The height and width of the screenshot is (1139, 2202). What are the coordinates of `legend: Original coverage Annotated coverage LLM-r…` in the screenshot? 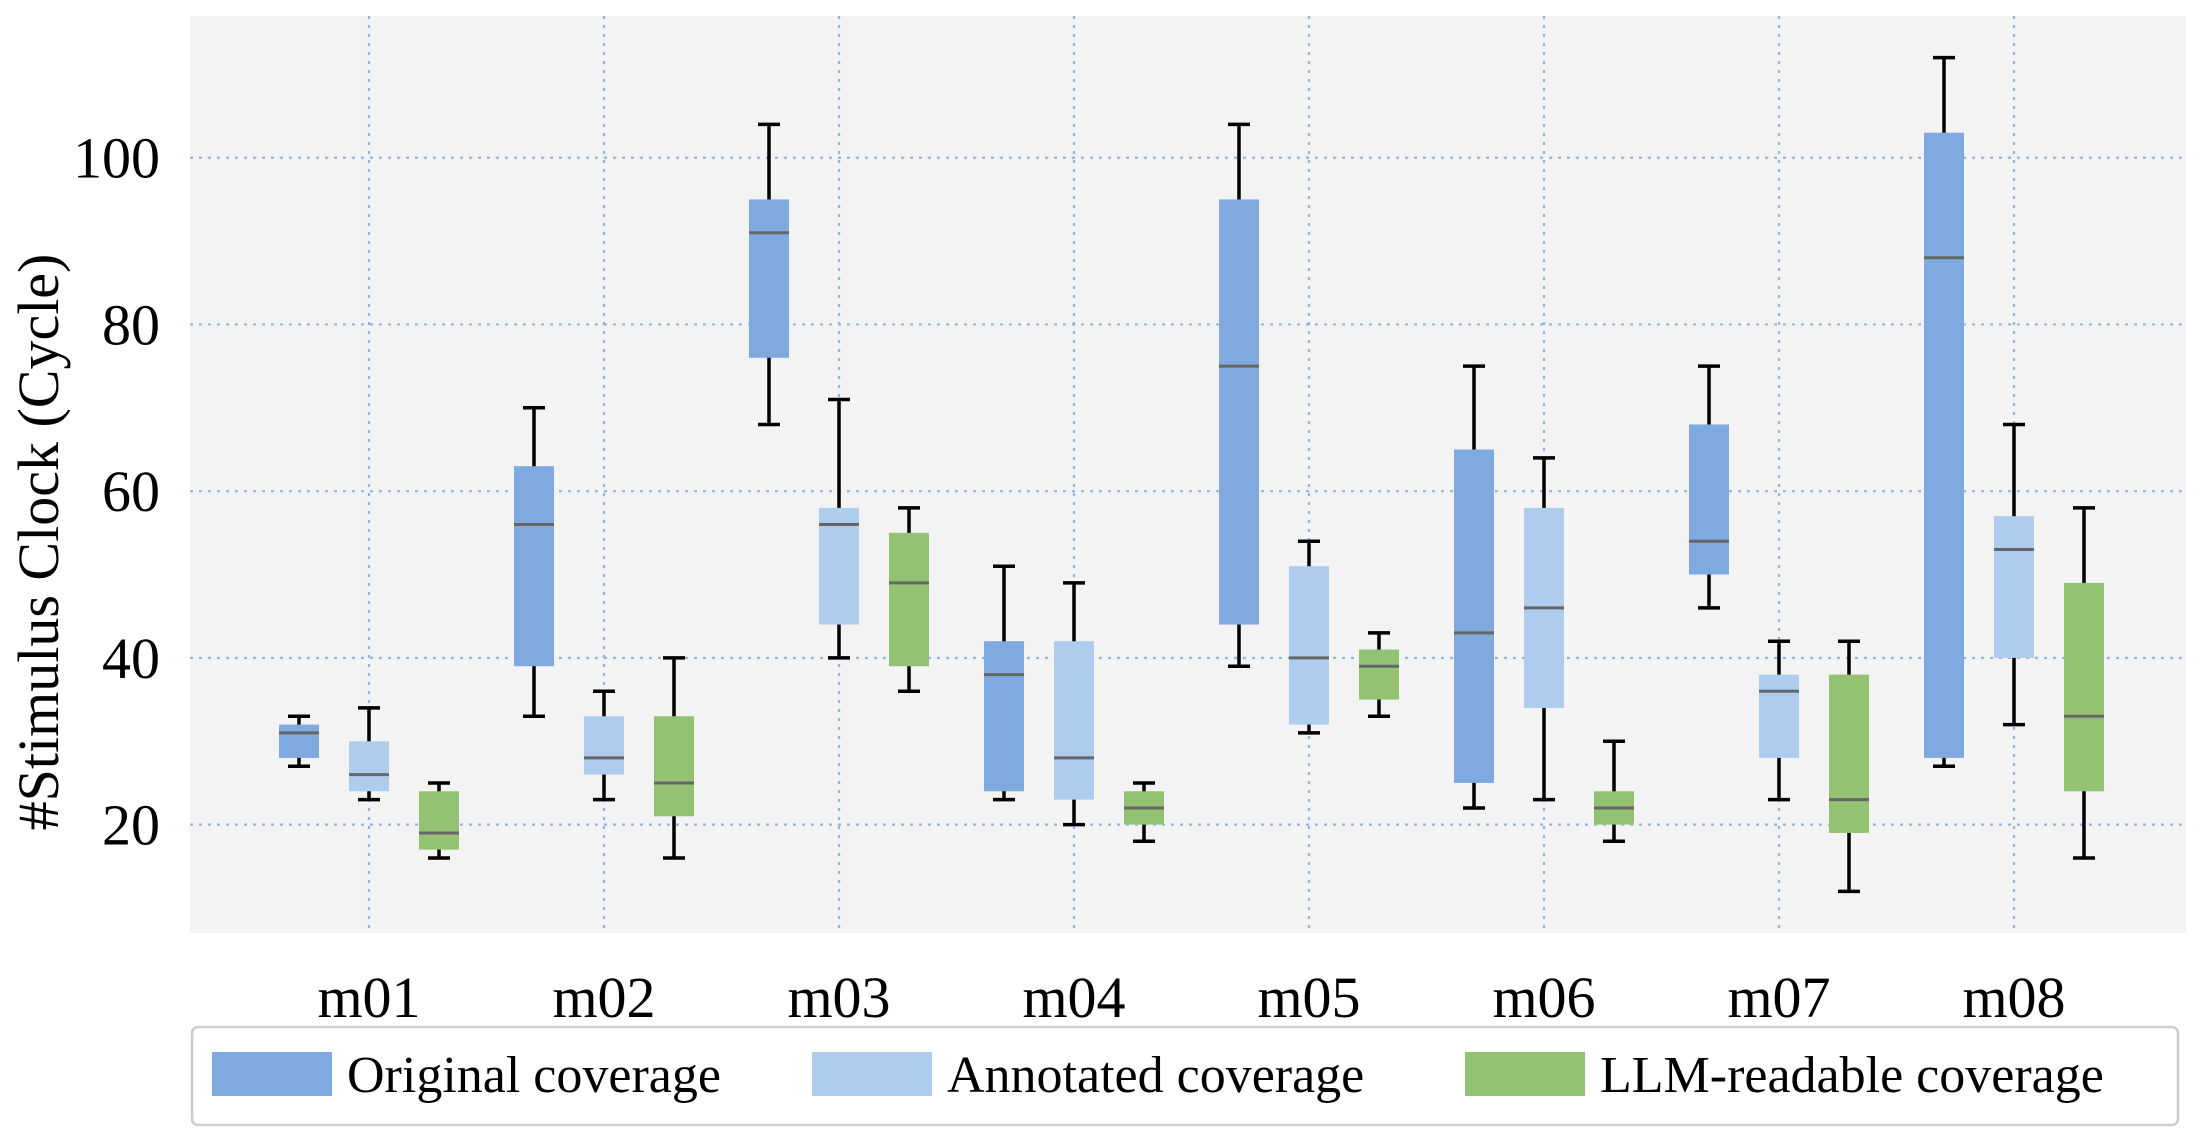 It's located at (1185, 1076).